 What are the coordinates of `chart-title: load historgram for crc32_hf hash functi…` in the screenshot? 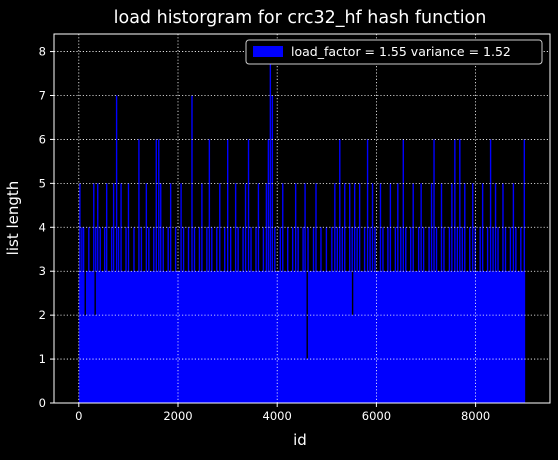 It's located at (300, 18).